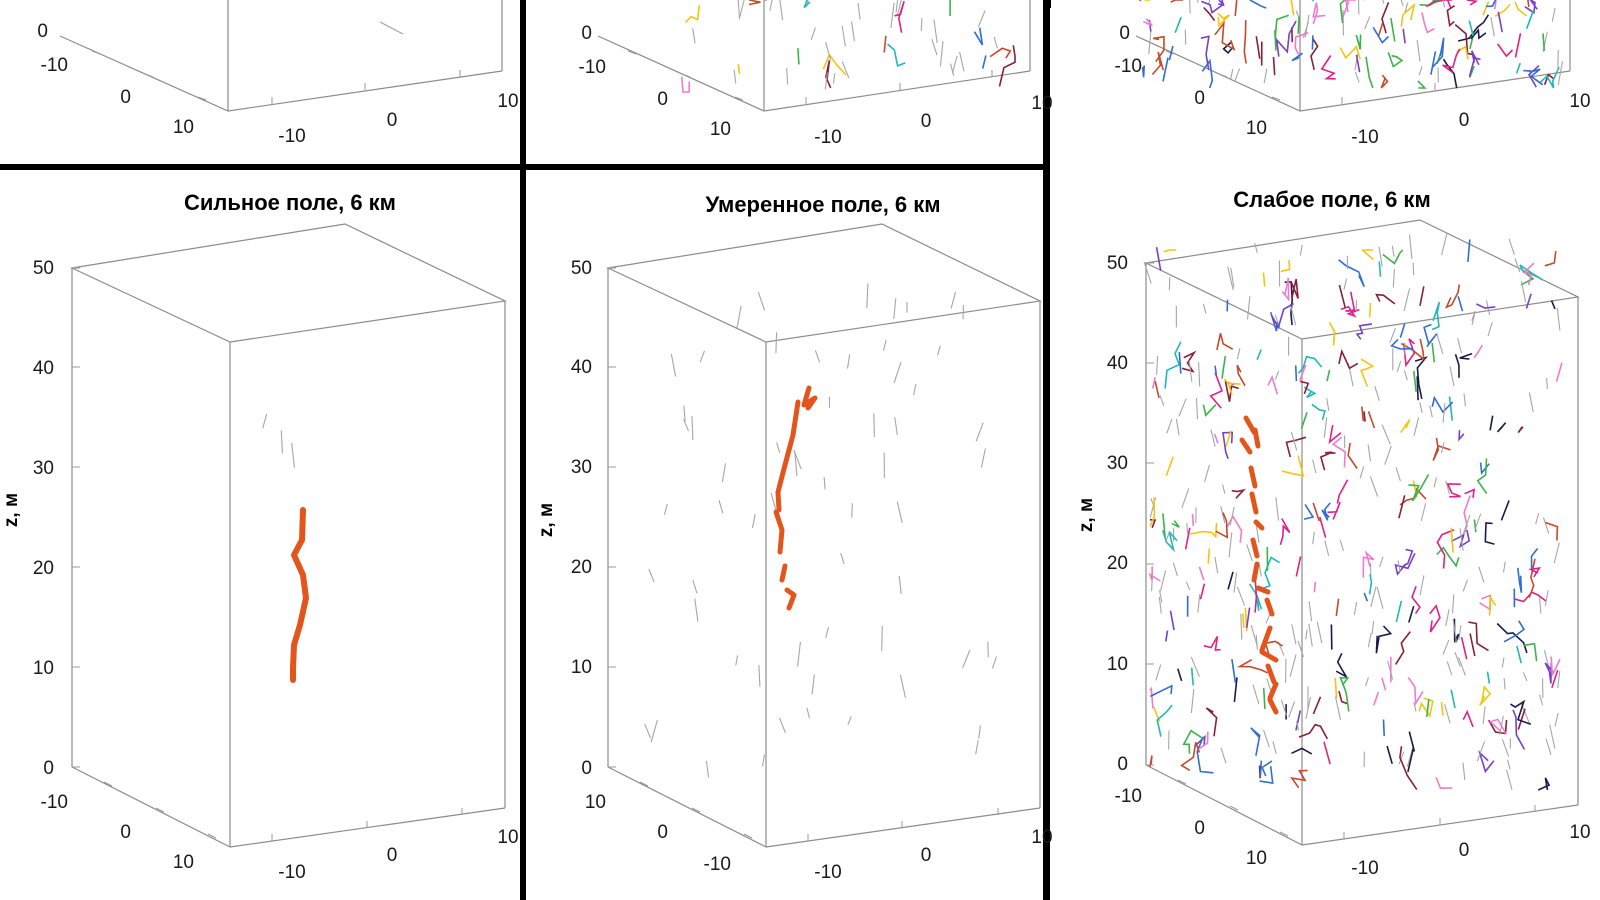 The image size is (1600, 900). I want to click on z-tick-label: 50, so click(43, 268).